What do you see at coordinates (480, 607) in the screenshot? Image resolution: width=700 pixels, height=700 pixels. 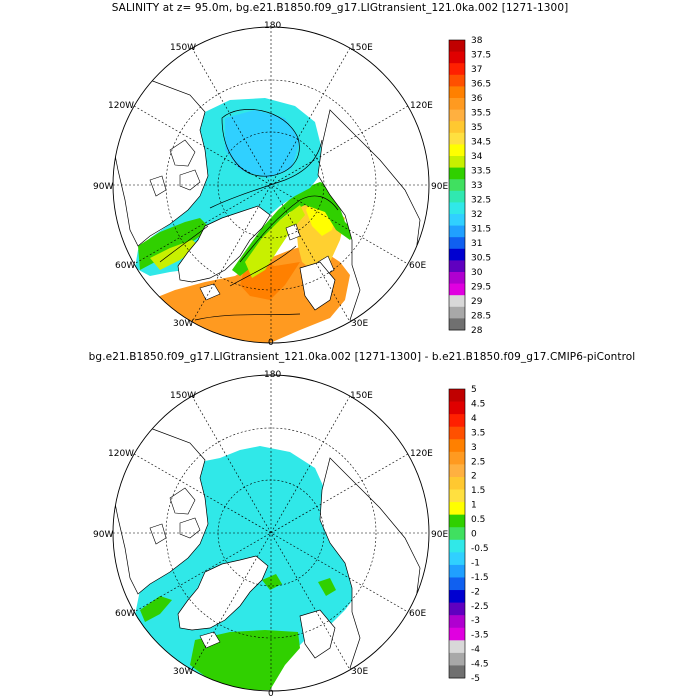 I see `bottom-colorbar-label: -2.5` at bounding box center [480, 607].